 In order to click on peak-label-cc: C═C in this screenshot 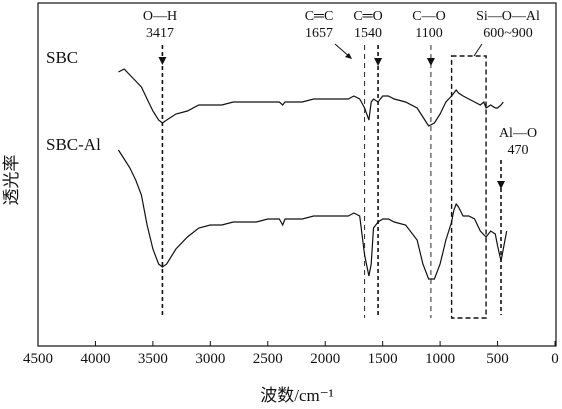, I will do `click(319, 16)`.